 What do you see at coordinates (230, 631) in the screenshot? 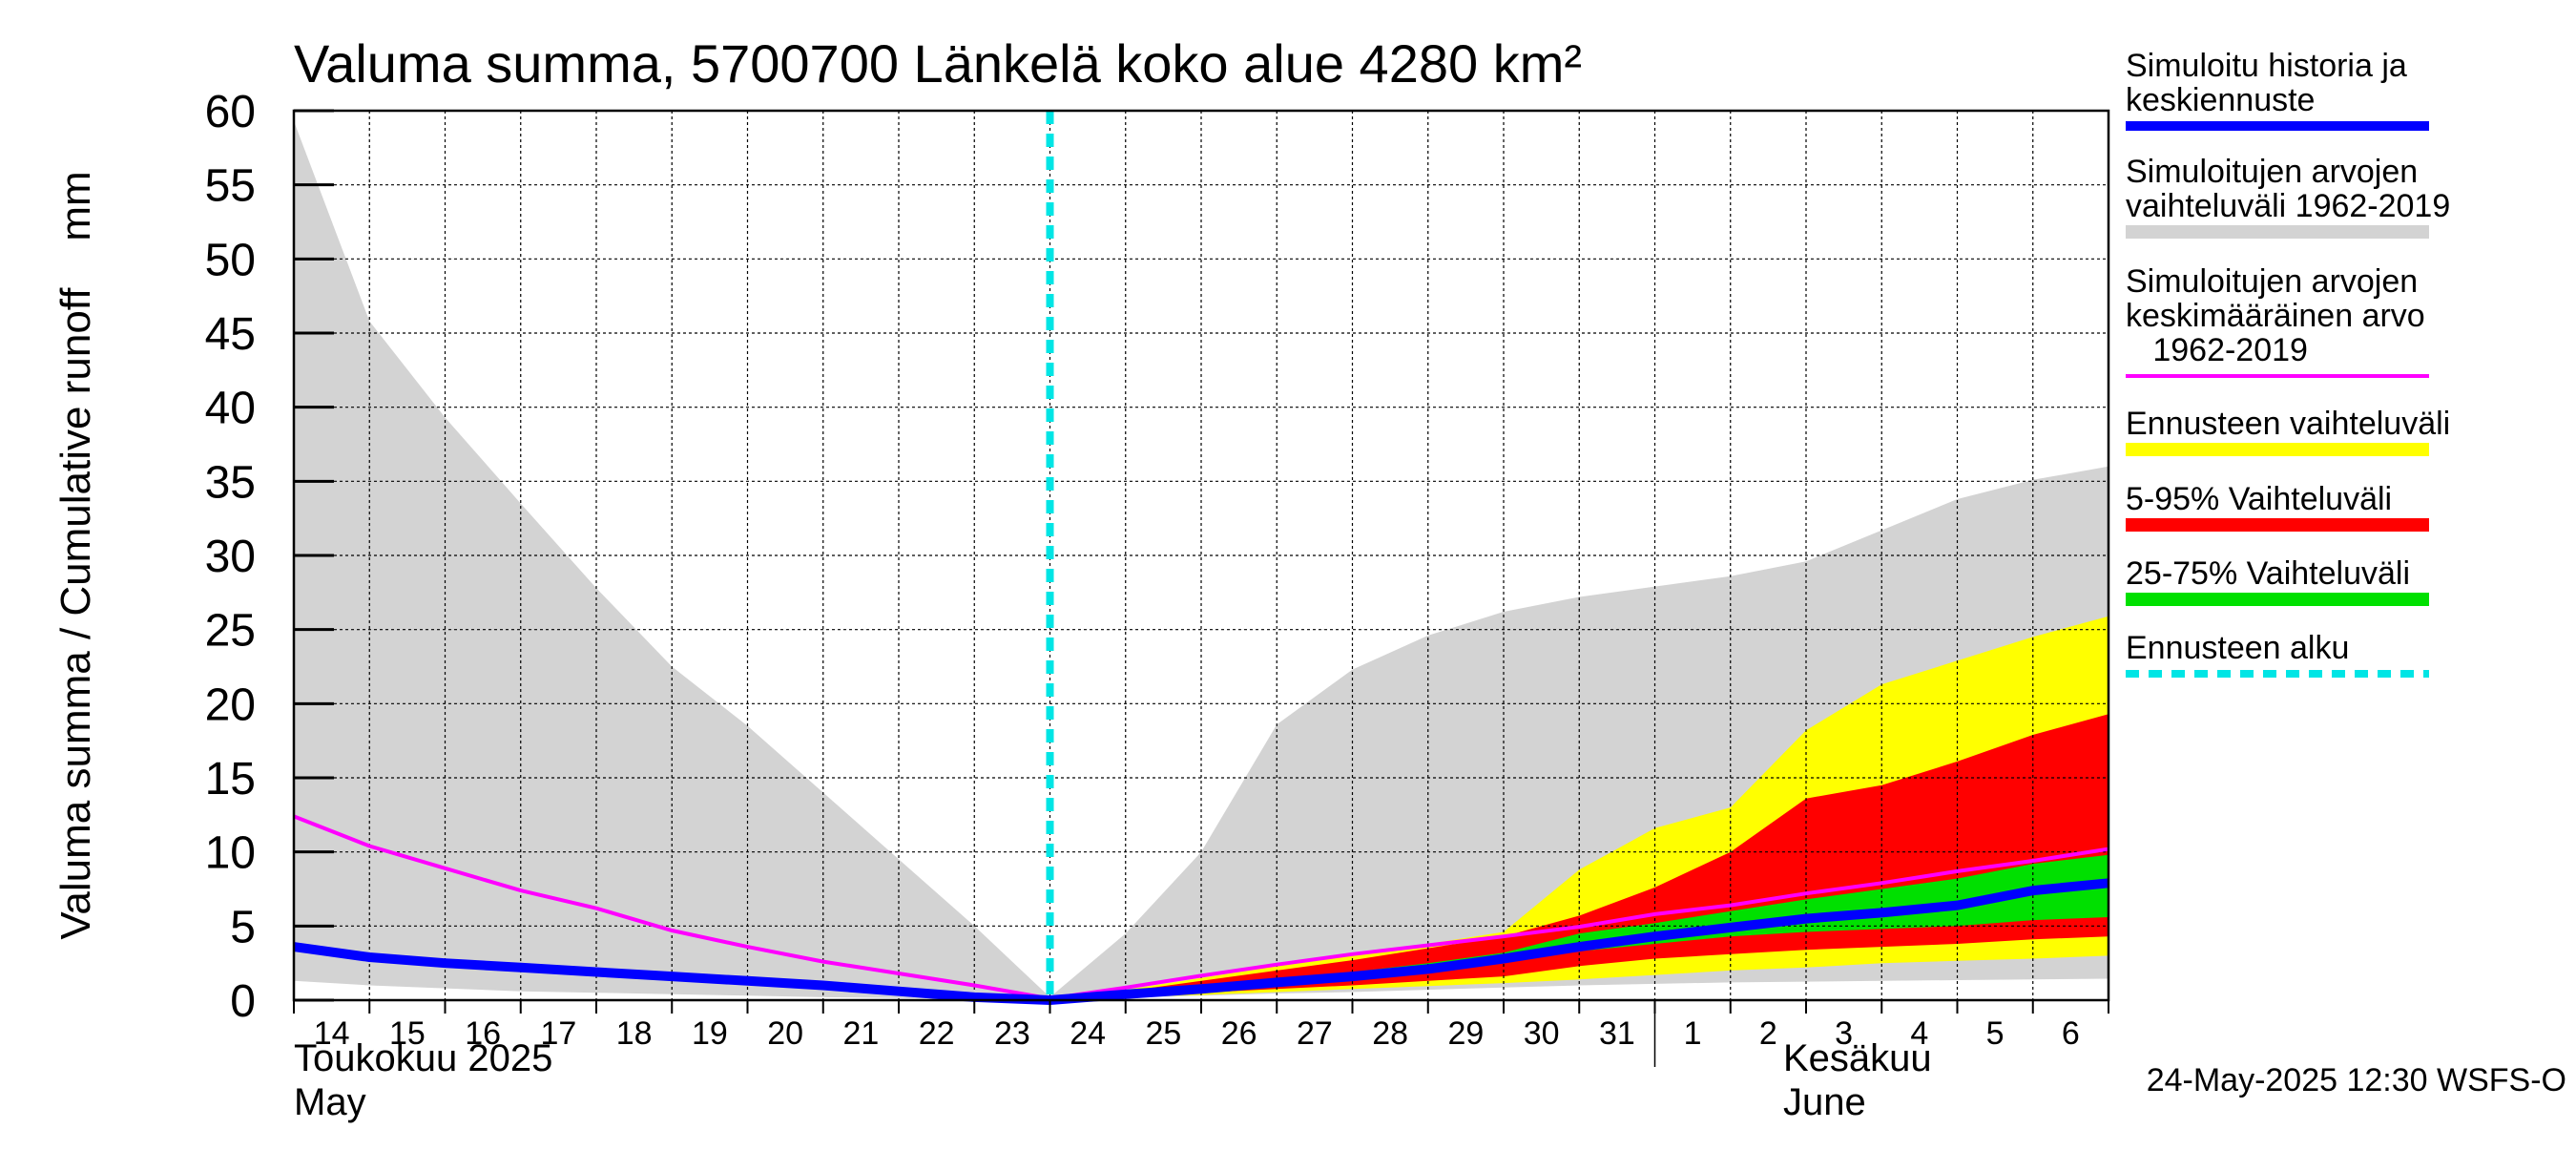
I see `y-tick-label: 25` at bounding box center [230, 631].